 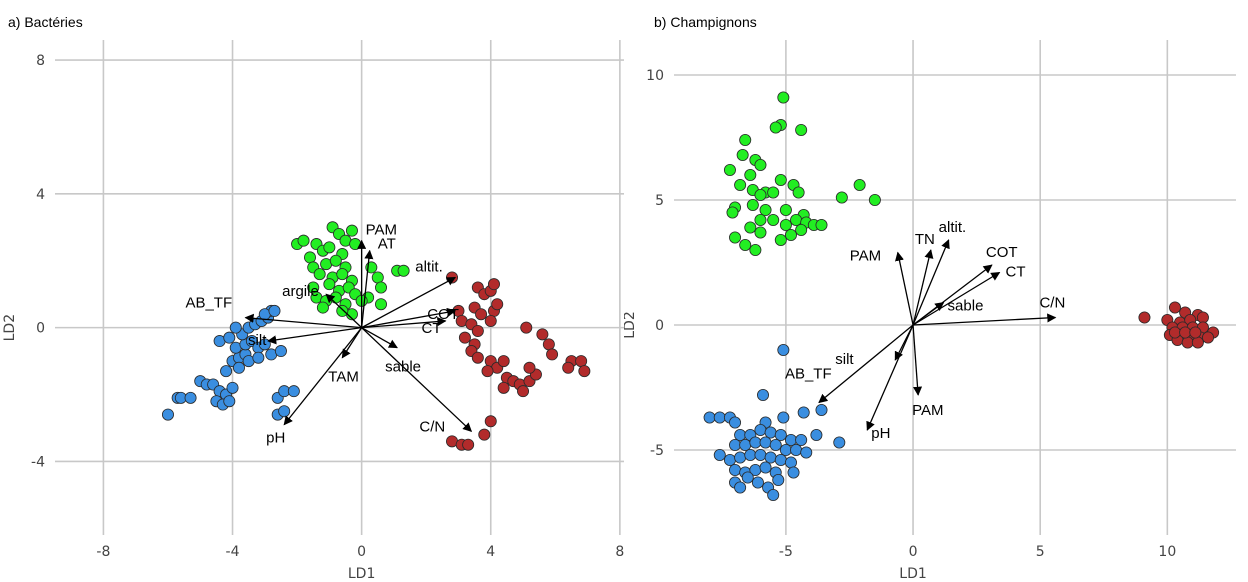 I want to click on vector-label: TN, so click(x=925, y=239).